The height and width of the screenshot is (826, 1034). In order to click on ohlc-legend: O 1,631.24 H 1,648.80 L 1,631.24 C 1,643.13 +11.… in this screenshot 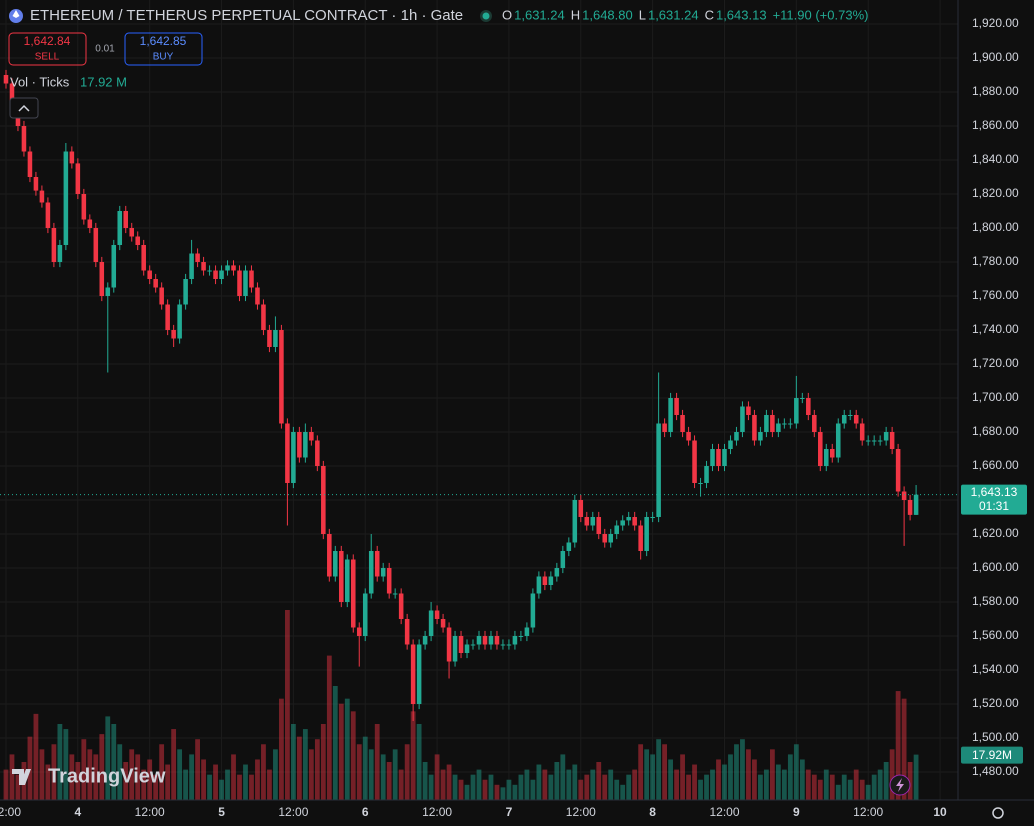, I will do `click(685, 14)`.